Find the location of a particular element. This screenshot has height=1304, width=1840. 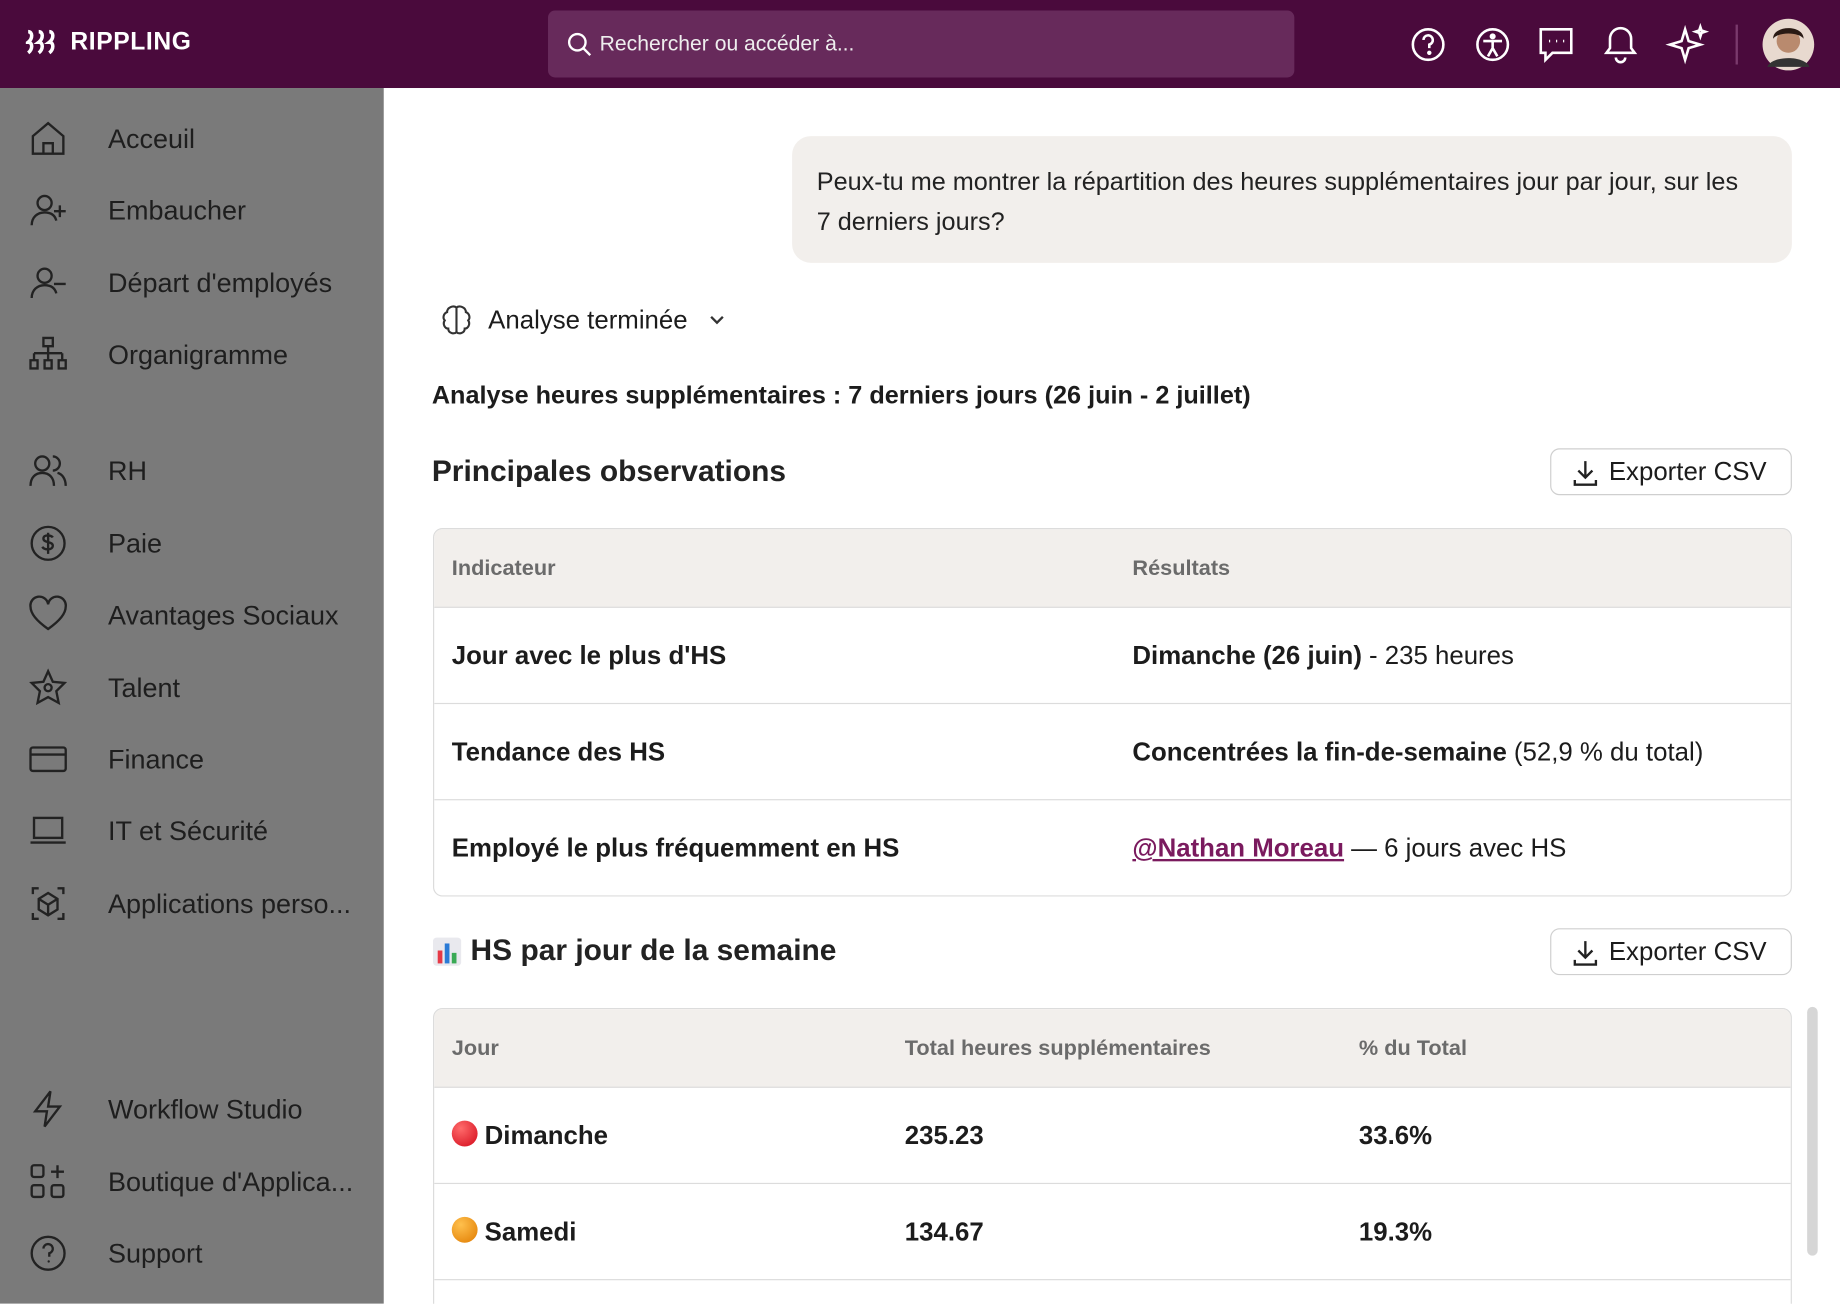

nav-item: Support is located at coordinates (192, 1253).